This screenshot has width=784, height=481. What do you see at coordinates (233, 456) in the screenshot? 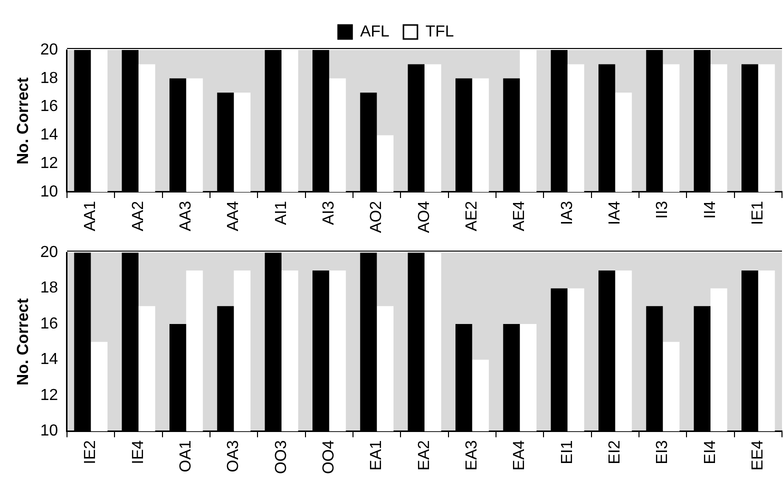
I see `x-tick-label: OA3` at bounding box center [233, 456].